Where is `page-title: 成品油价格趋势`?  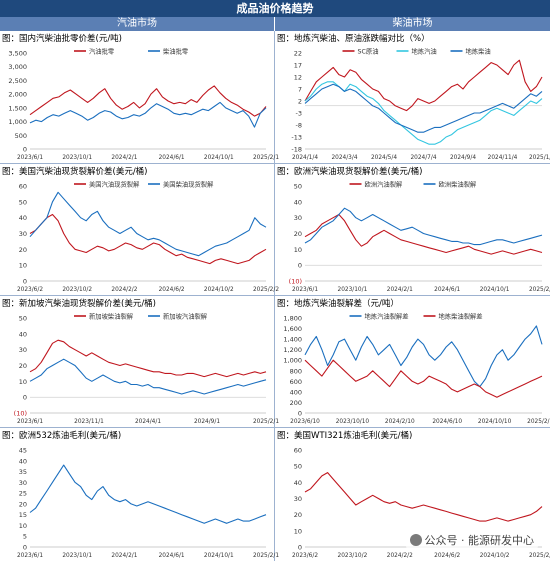
page-title: 成品油价格趋势 is located at coordinates (275, 8).